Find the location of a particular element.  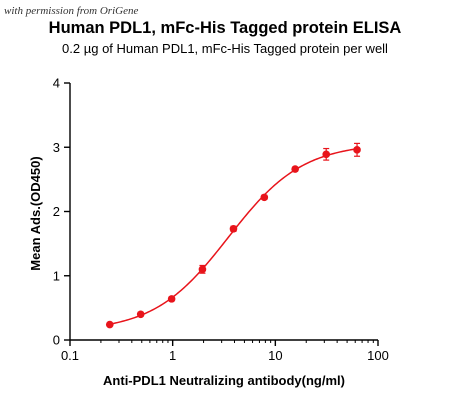

x-tick-label: 10 is located at coordinates (275, 355).